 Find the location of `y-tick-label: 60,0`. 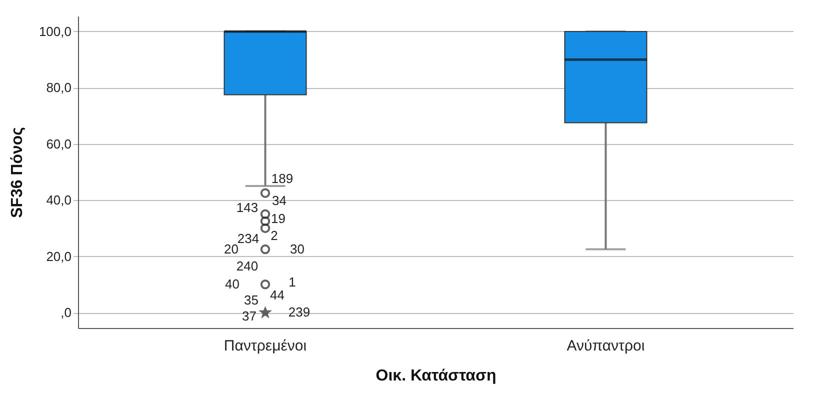

y-tick-label: 60,0 is located at coordinates (59, 144).